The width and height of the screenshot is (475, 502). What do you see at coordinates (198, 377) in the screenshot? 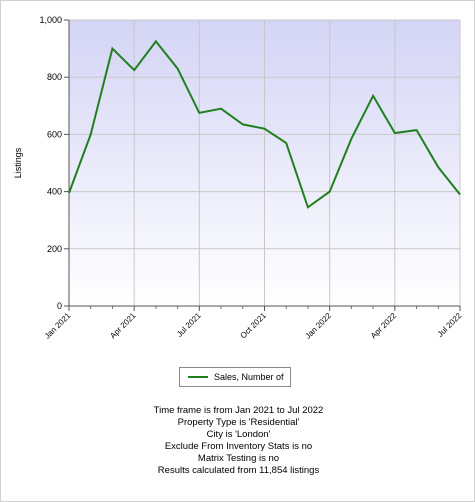
I see `legend-swatch` at bounding box center [198, 377].